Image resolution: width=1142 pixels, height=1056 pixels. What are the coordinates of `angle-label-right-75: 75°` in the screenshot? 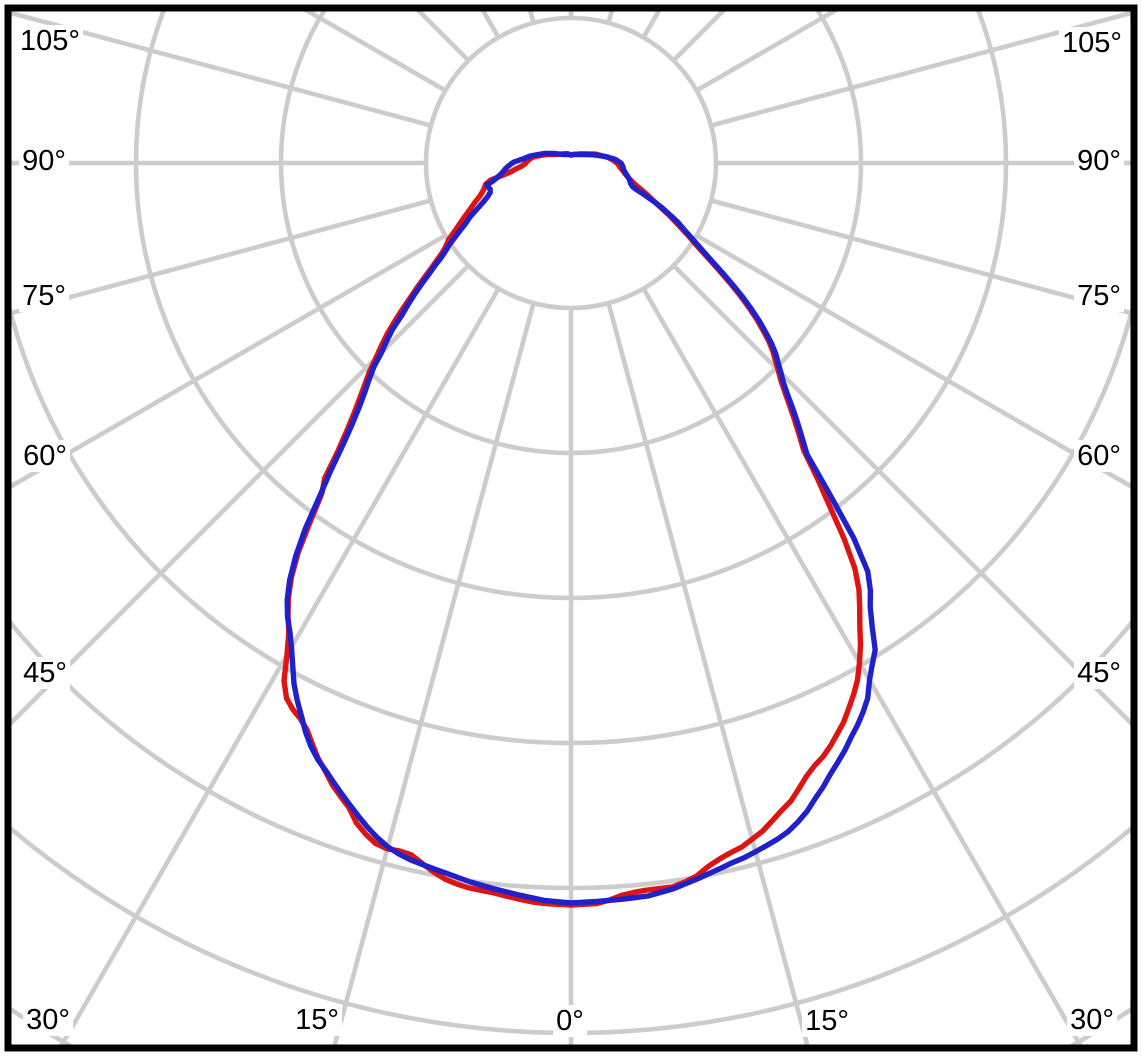 It's located at (1099, 296).